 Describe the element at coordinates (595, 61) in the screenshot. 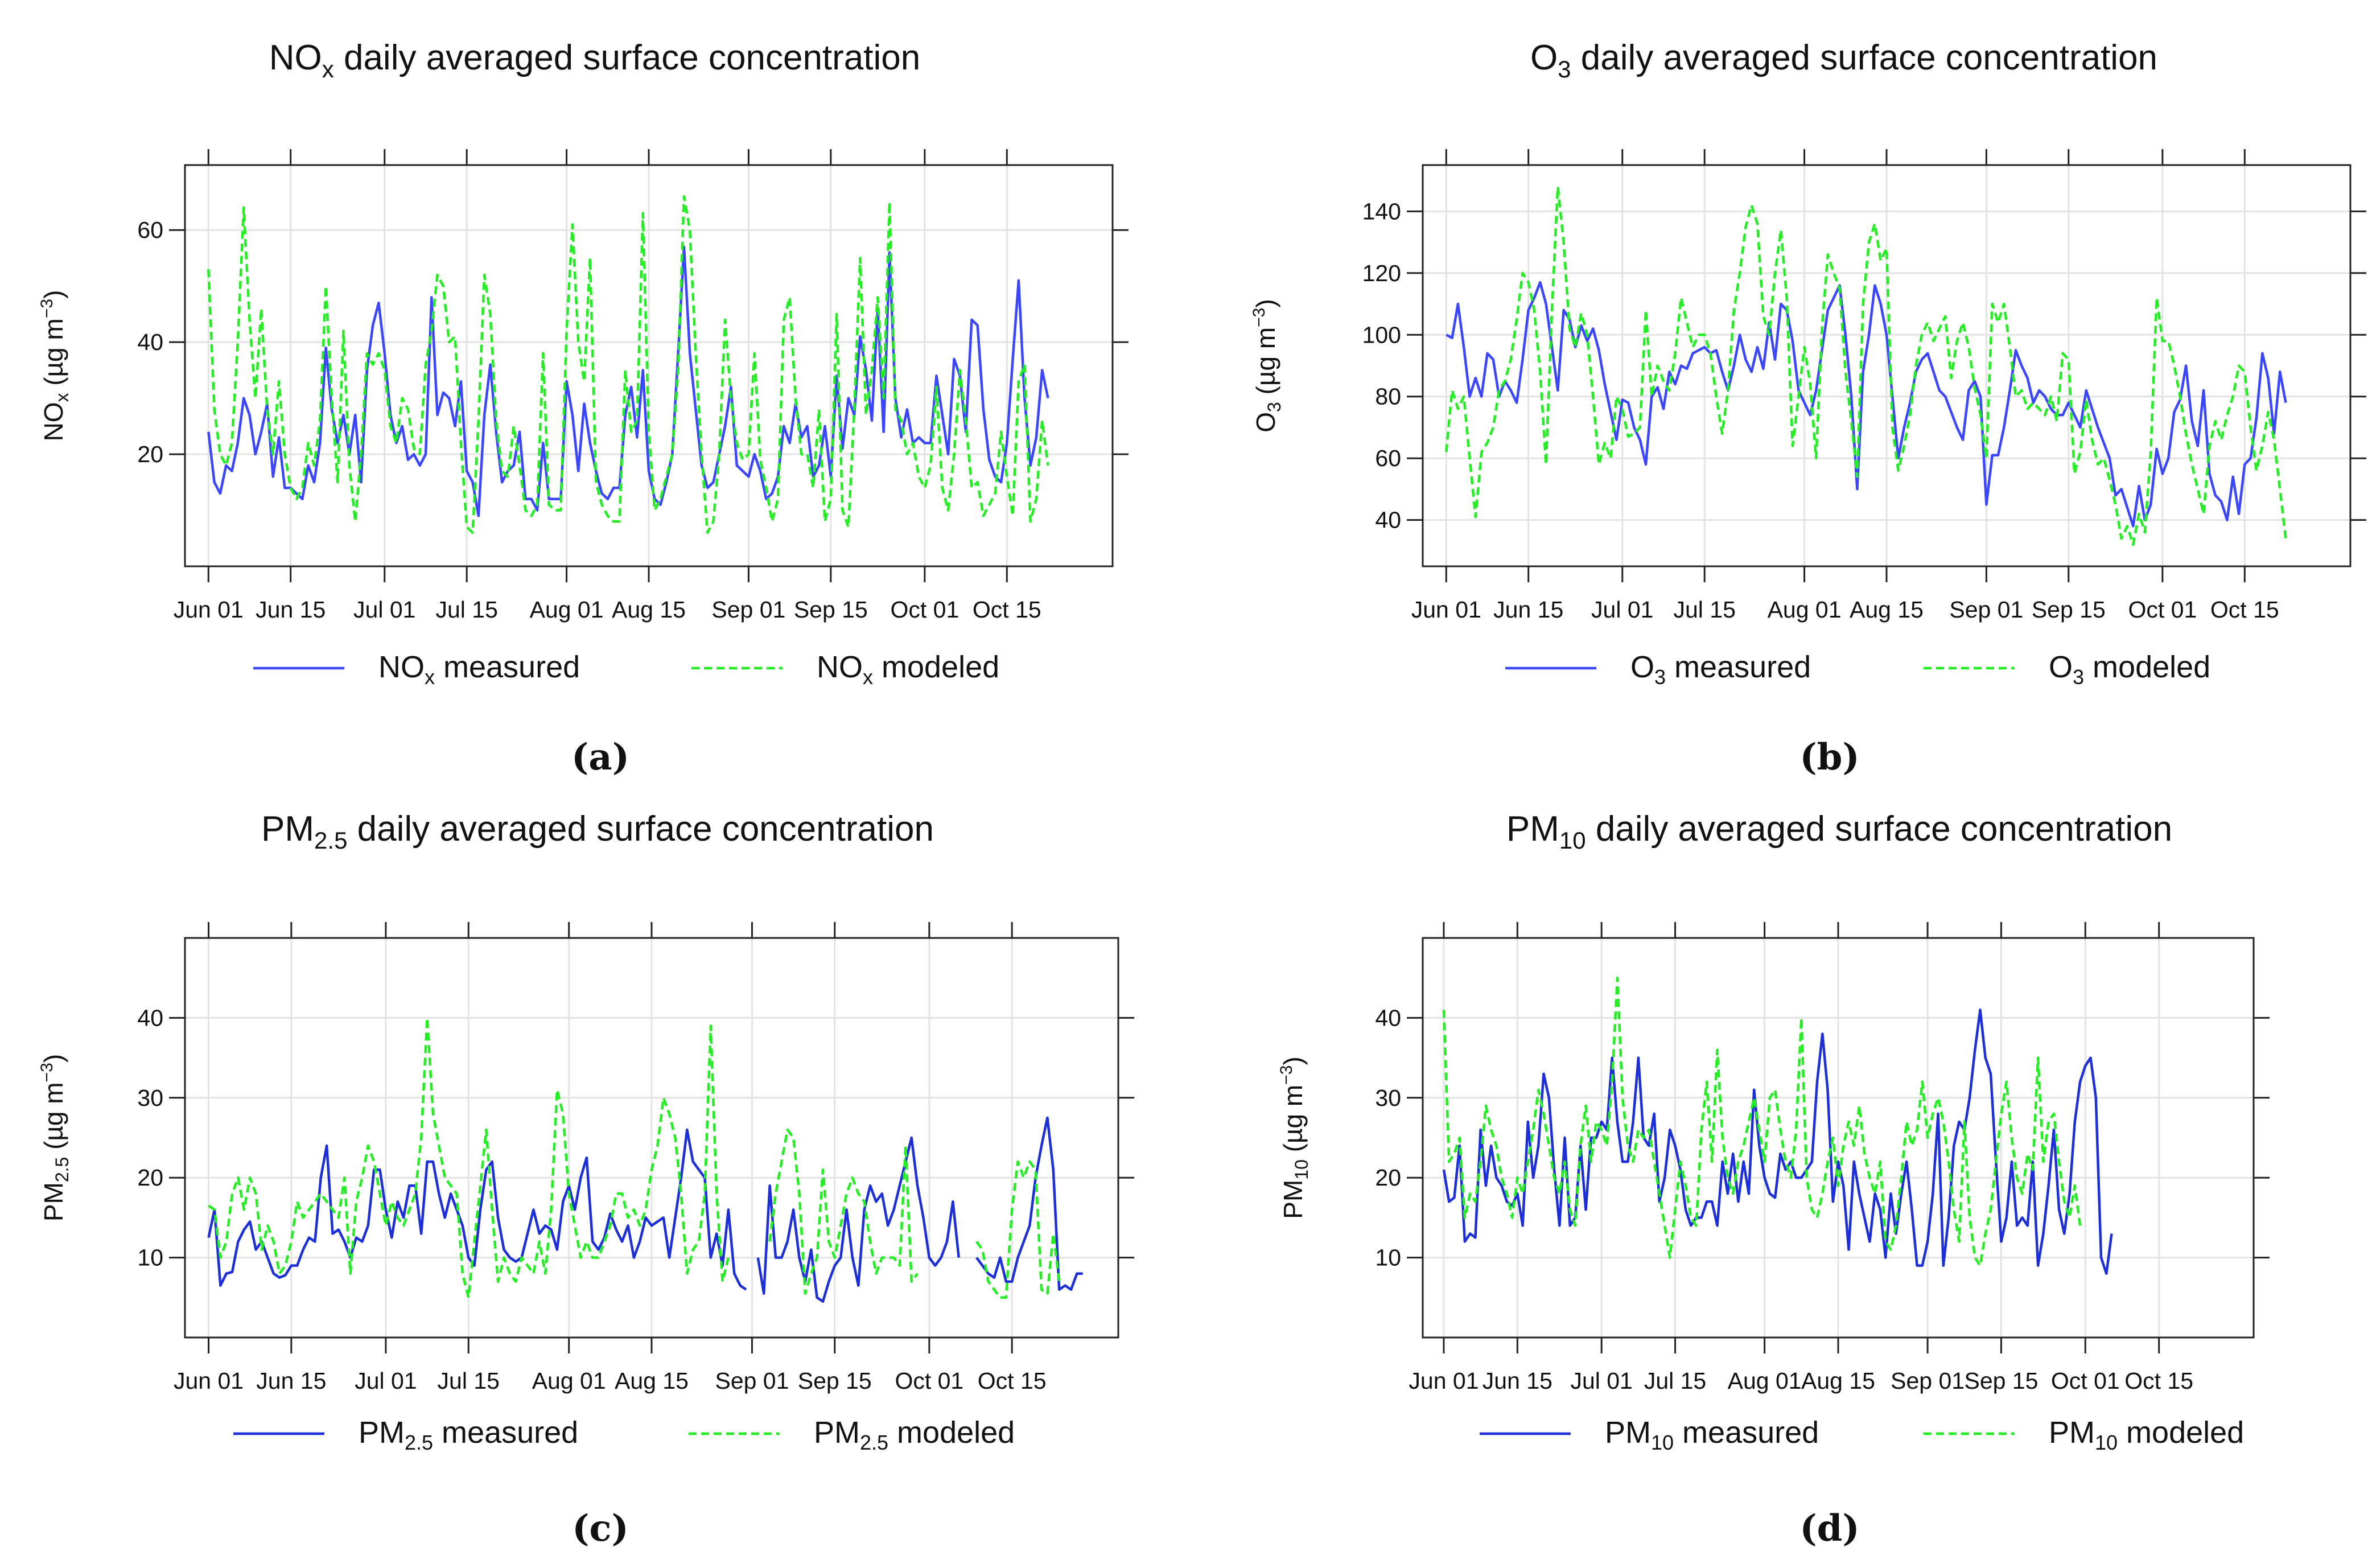

I see `chart-title: NOx daily averaged surface concentration` at that location.